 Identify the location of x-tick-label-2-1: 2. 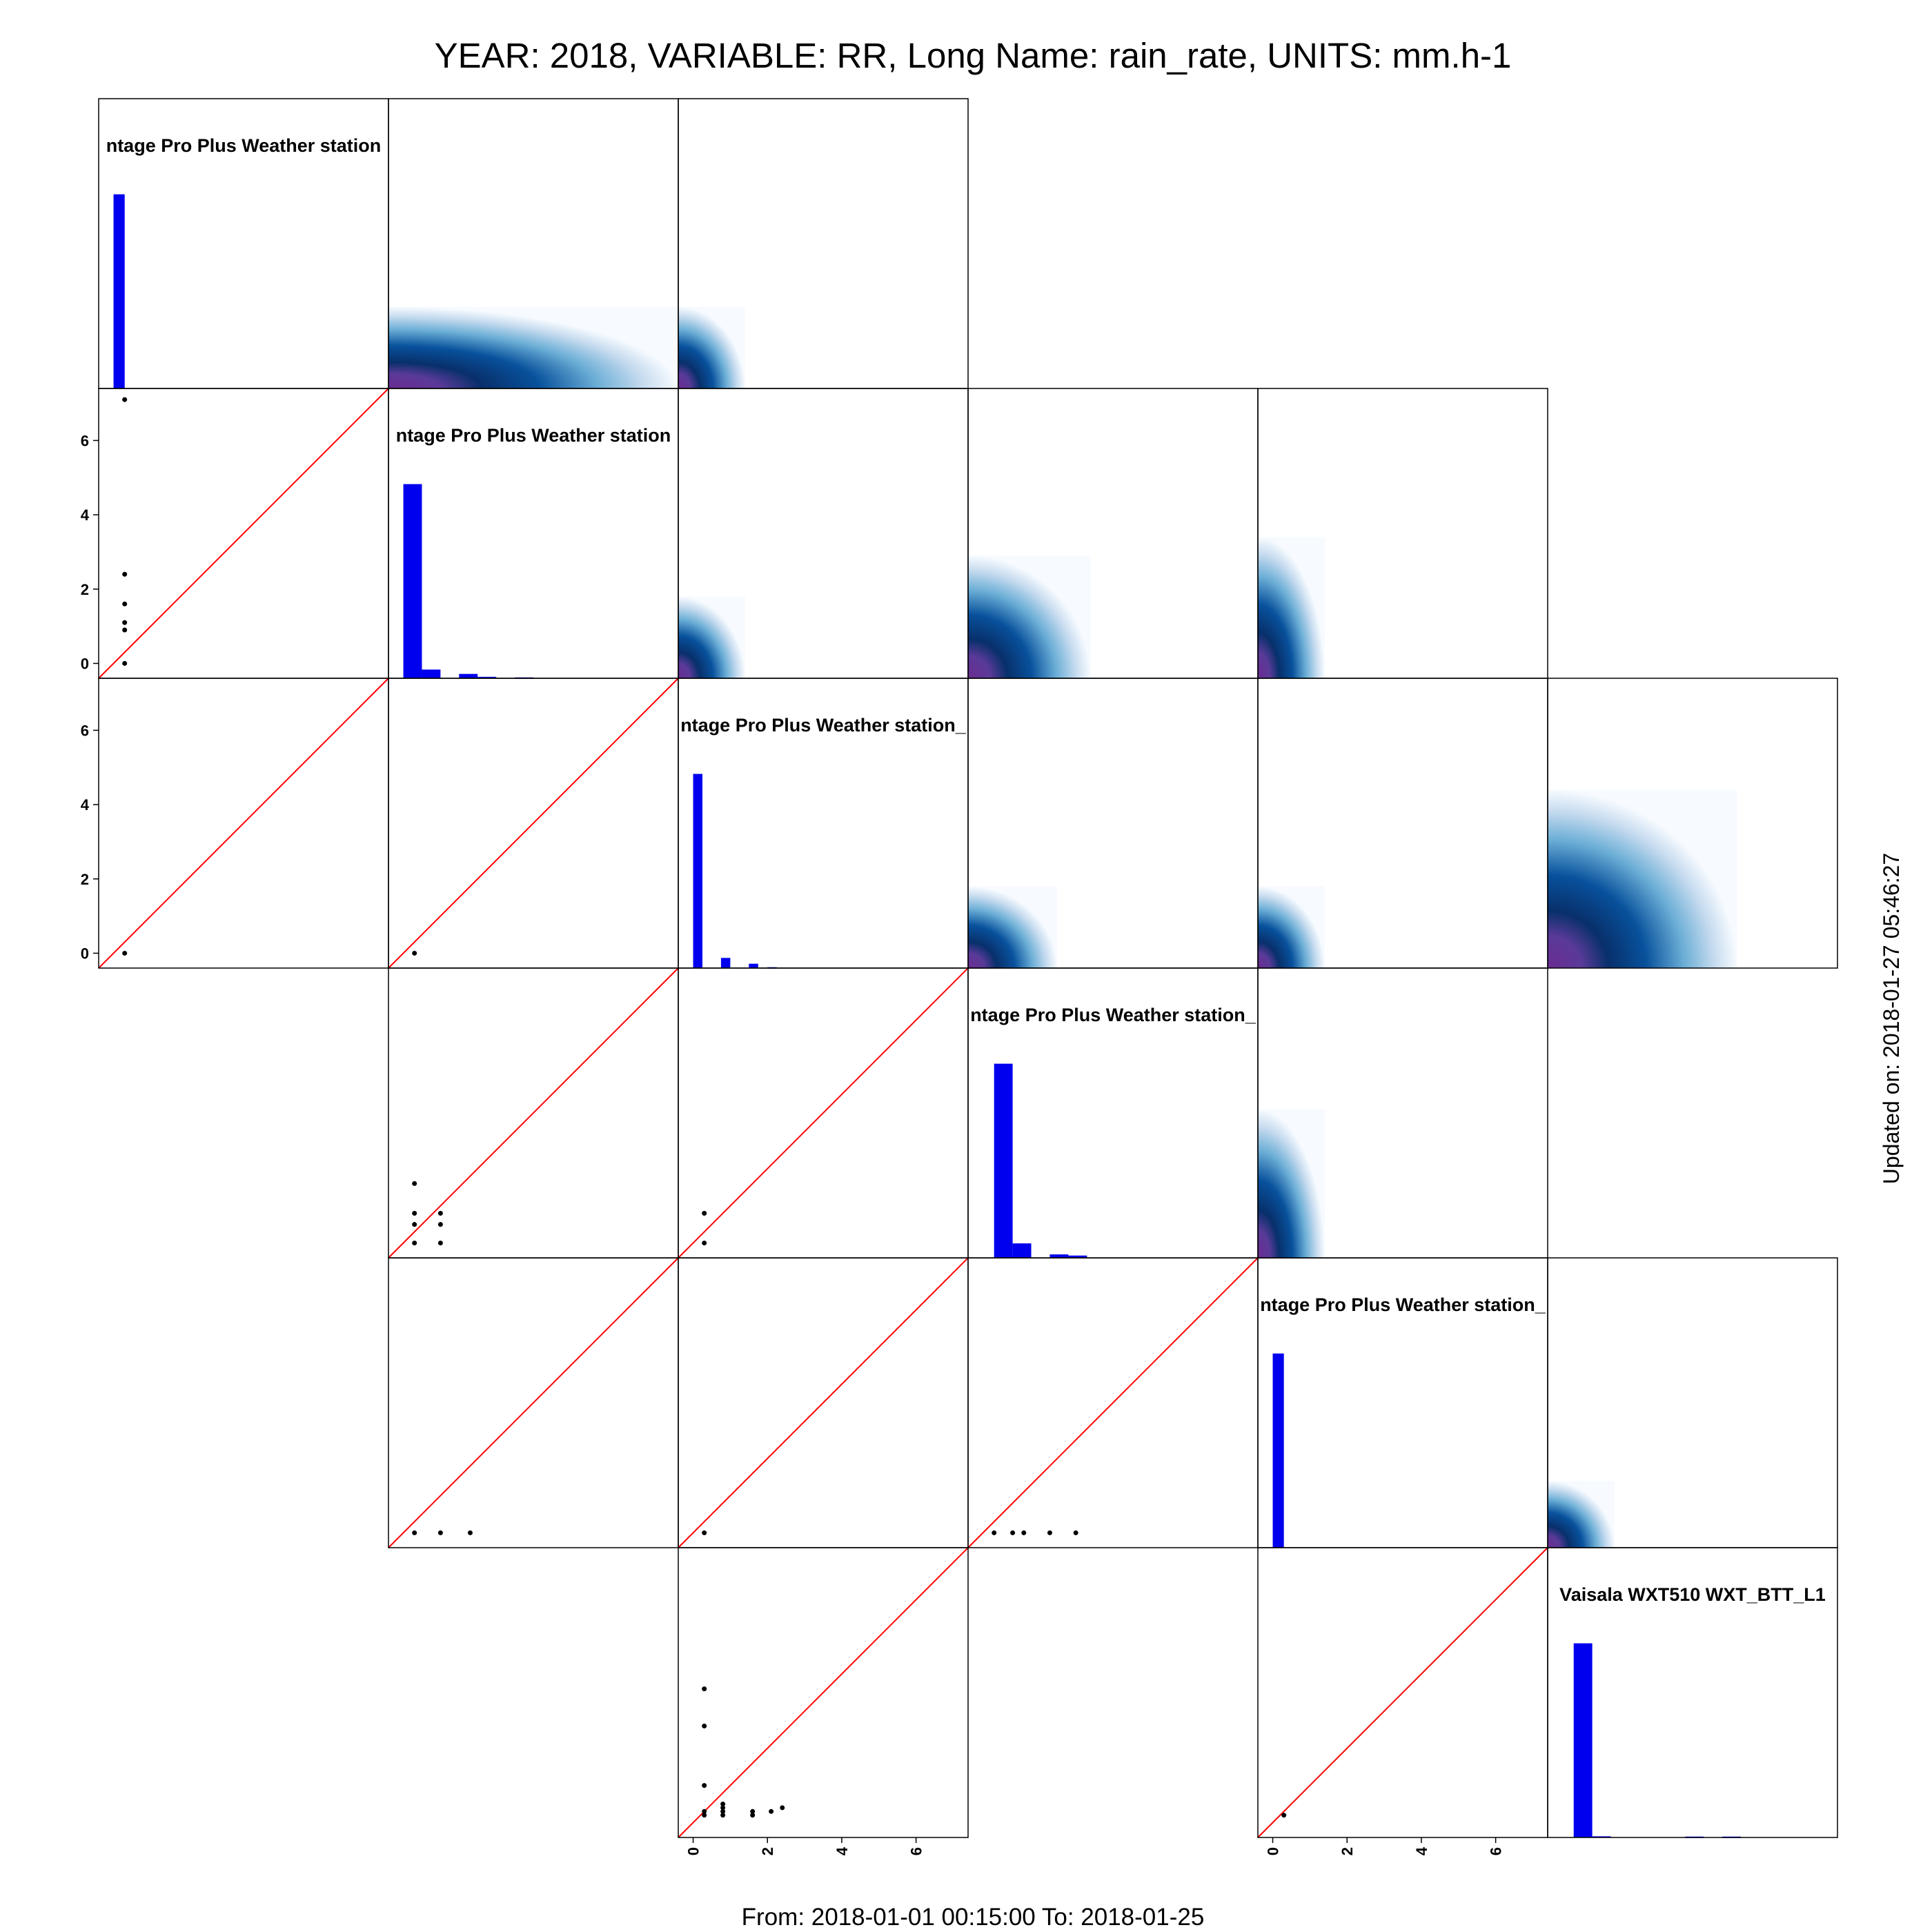
(767, 1851).